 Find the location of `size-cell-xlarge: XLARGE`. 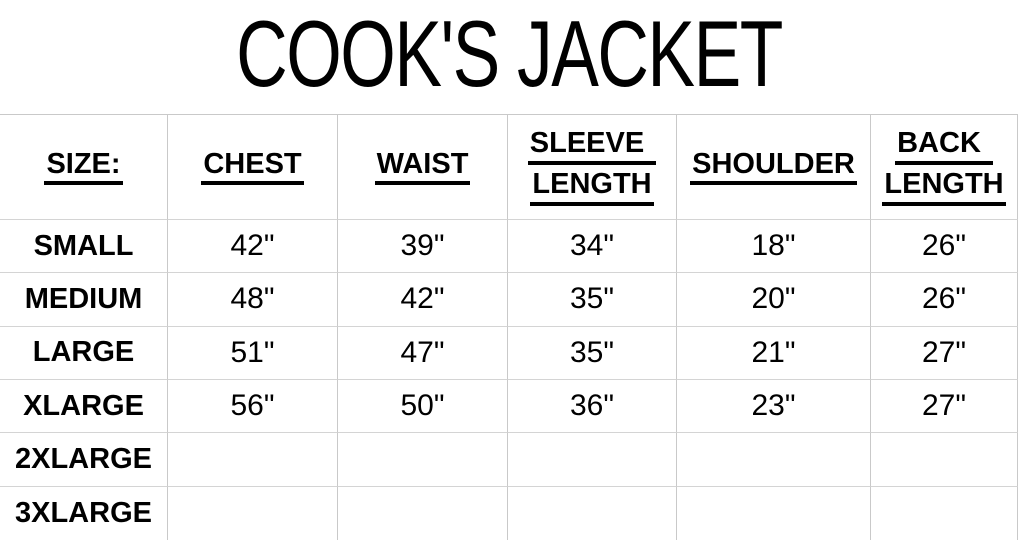

size-cell-xlarge: XLARGE is located at coordinates (84, 406).